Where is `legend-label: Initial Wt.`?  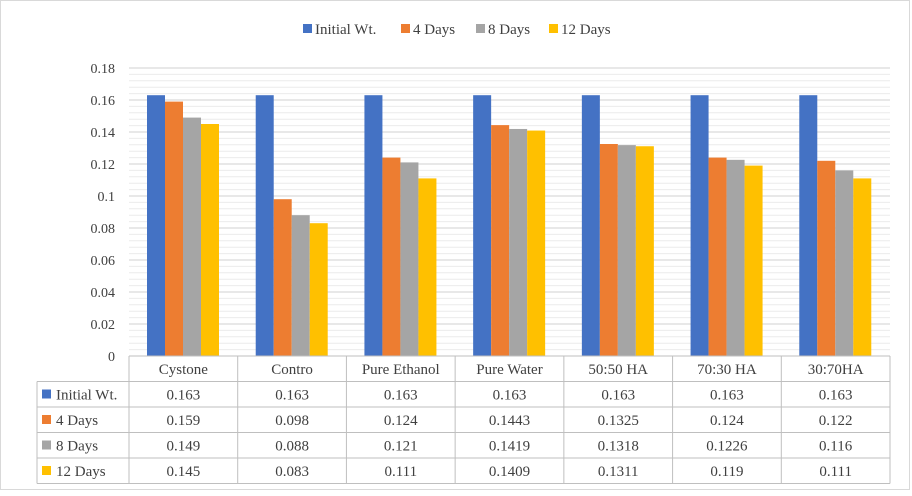 legend-label: Initial Wt. is located at coordinates (345, 30).